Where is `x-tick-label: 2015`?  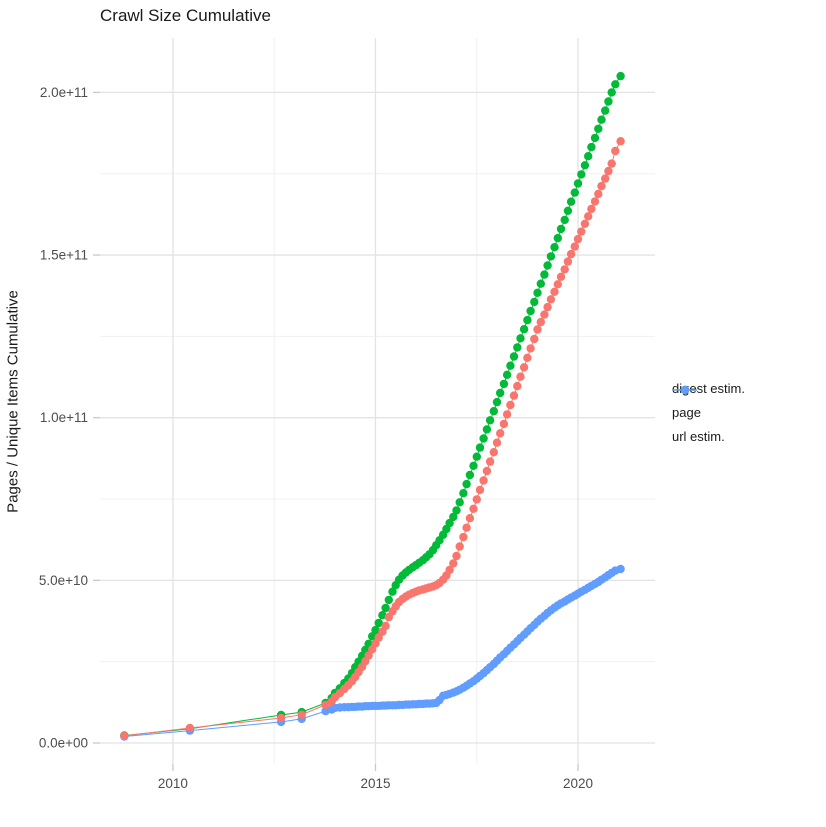 x-tick-label: 2015 is located at coordinates (375, 783).